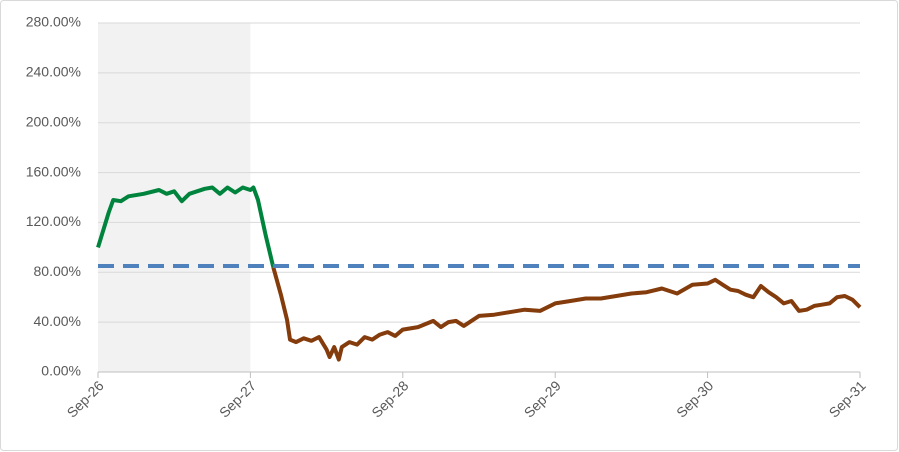 Image resolution: width=899 pixels, height=452 pixels. Describe the element at coordinates (53, 121) in the screenshot. I see `y-tick-label: 200.00%` at that location.